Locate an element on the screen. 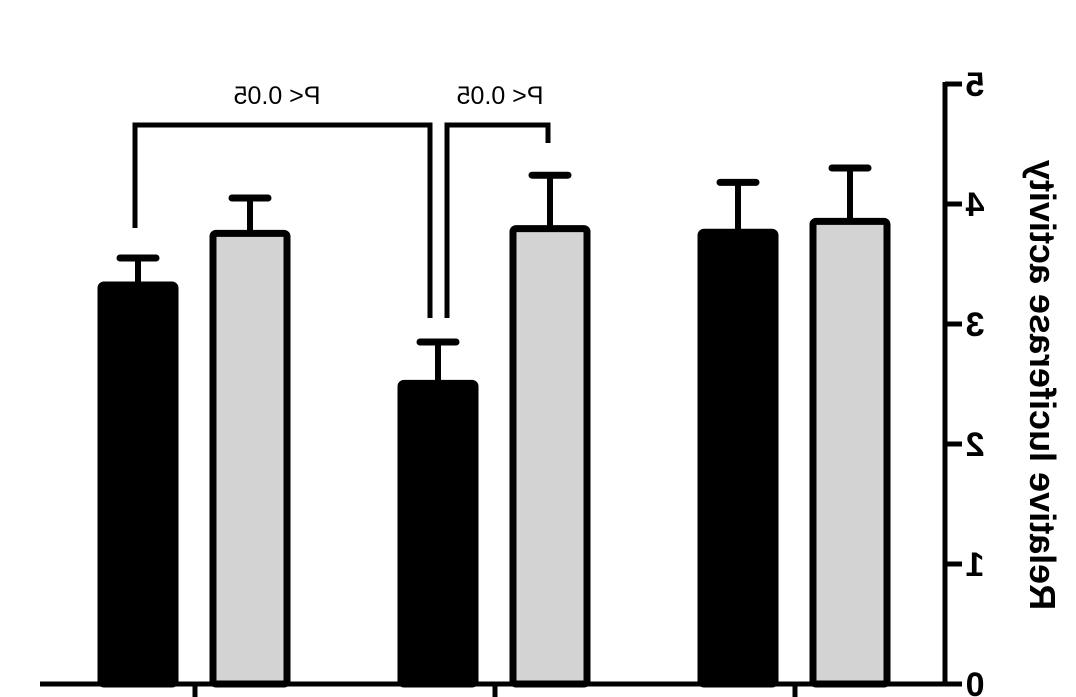 The height and width of the screenshot is (697, 1076). y-tick-label: 5 is located at coordinates (975, 85).